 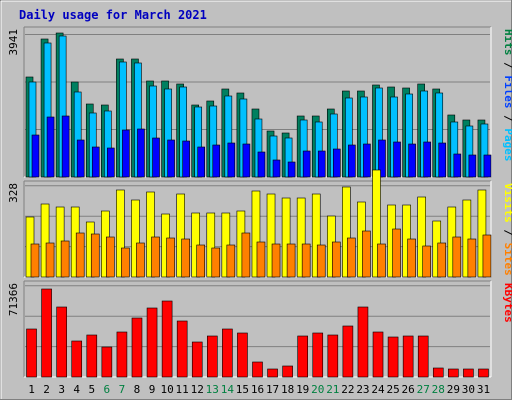 What do you see at coordinates (302, 389) in the screenshot?
I see `x-tick-label: 19` at bounding box center [302, 389].